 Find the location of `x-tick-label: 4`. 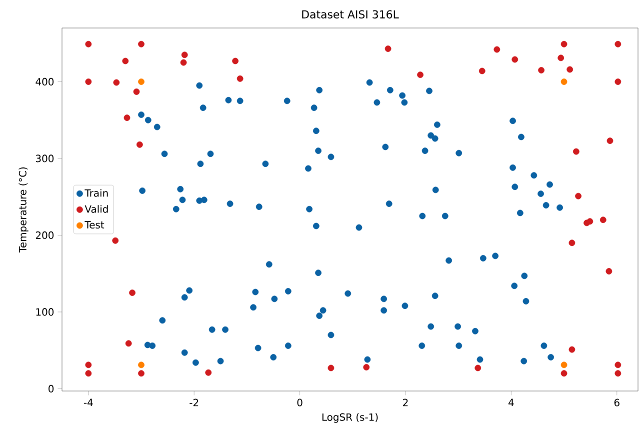

x-tick-label: 4 is located at coordinates (511, 402).